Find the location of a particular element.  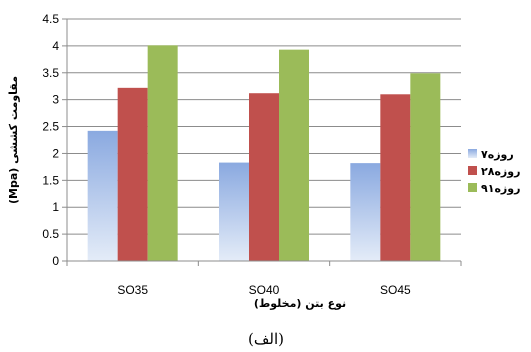

y-axis-ticks: 0 0.5 1 1.5 2 2.5 3 3.5 4 4.5 is located at coordinates (54, 140).